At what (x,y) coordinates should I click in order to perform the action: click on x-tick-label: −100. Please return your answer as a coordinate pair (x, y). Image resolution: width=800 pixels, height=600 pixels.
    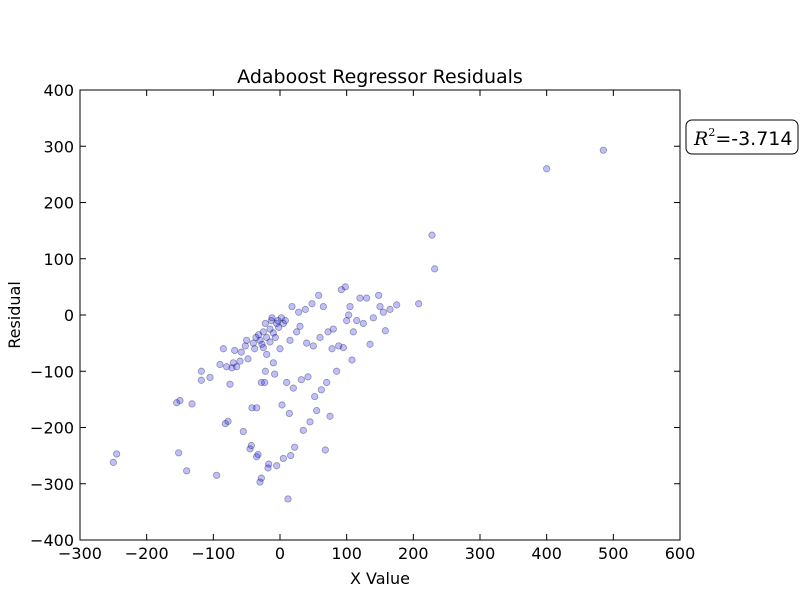
    Looking at the image, I should click on (213, 553).